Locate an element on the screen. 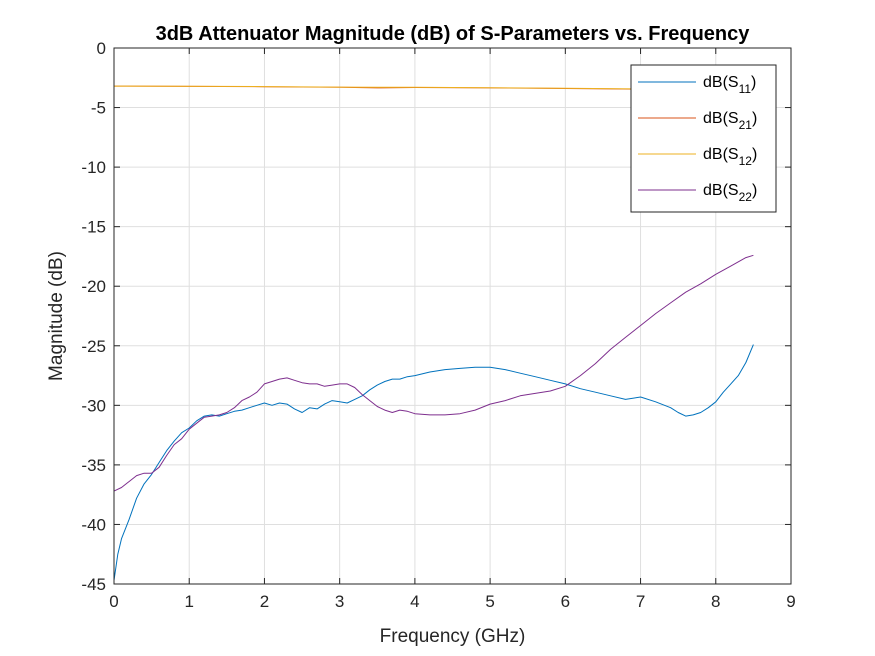  y-tick-label: -10 is located at coordinates (93, 167).